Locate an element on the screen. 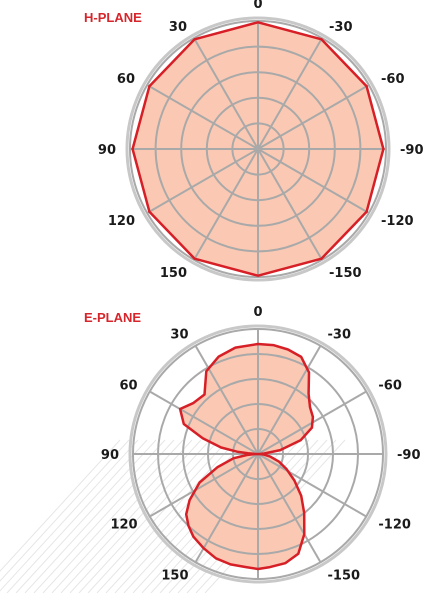 This screenshot has height=598, width=440. radiation-pattern-fill is located at coordinates (246, 456).